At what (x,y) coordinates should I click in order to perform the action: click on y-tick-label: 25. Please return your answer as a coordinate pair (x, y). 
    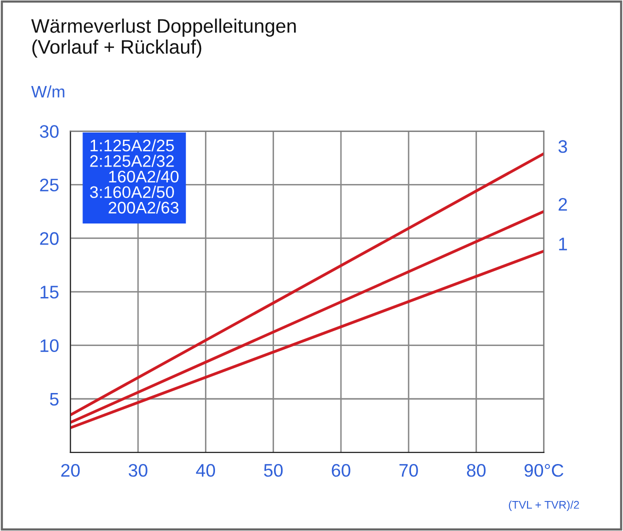
    Looking at the image, I should click on (49, 185).